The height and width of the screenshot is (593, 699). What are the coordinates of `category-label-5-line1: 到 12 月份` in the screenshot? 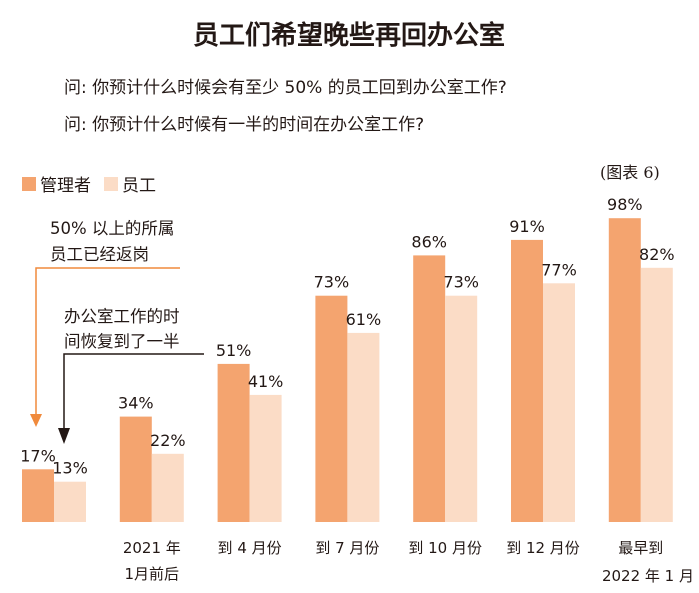 It's located at (543, 548).